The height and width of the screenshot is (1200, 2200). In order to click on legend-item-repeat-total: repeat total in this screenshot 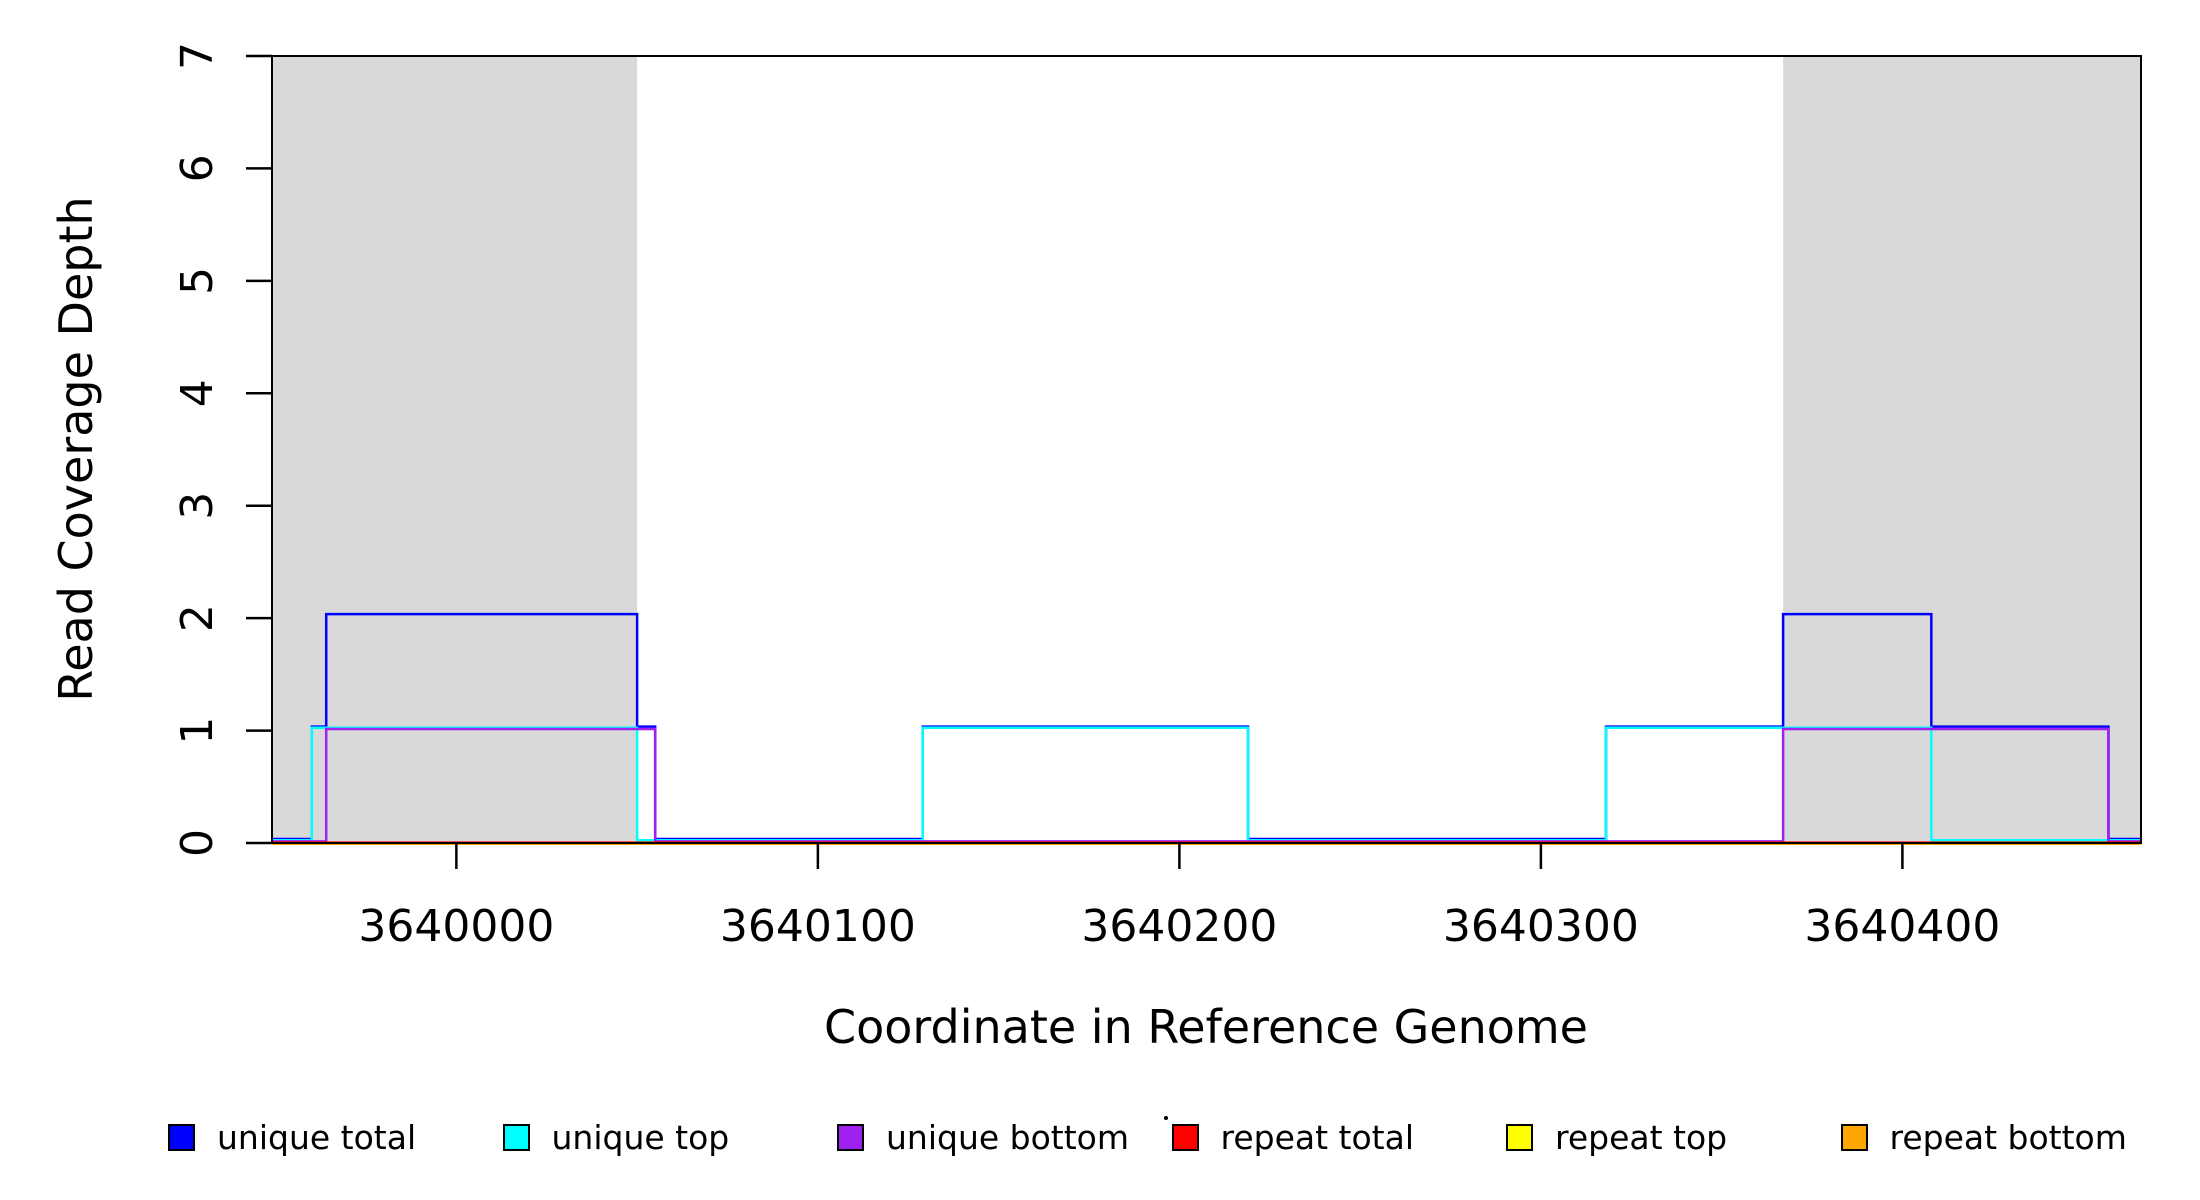, I will do `click(1293, 1137)`.